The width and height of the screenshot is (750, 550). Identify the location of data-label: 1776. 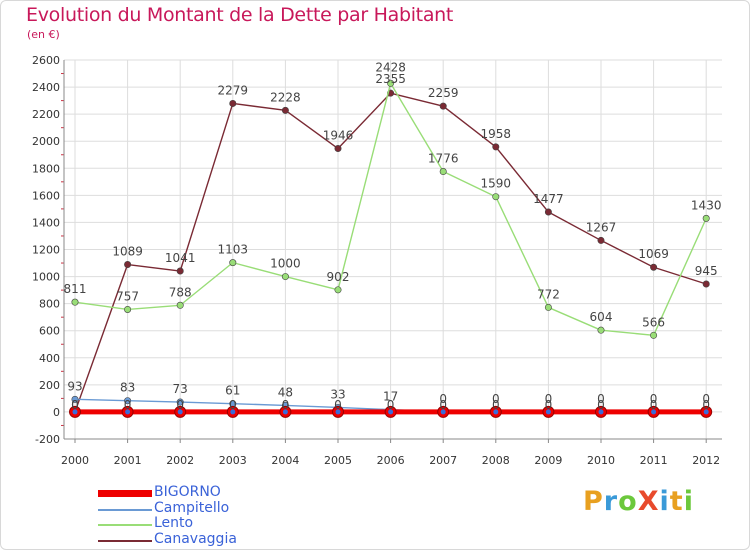
(443, 159).